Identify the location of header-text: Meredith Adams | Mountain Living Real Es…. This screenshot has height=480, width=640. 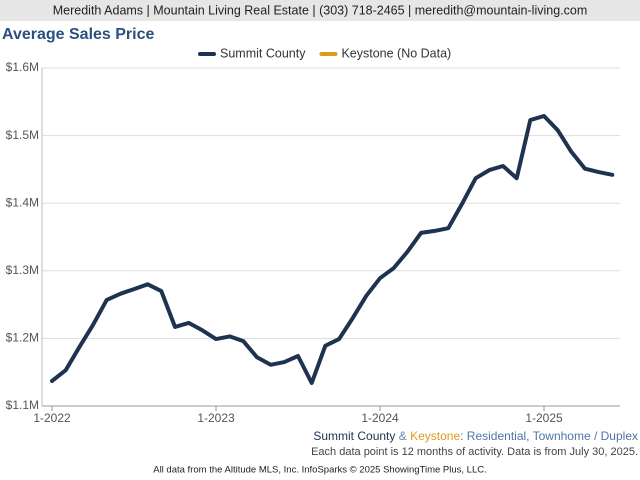
(320, 10).